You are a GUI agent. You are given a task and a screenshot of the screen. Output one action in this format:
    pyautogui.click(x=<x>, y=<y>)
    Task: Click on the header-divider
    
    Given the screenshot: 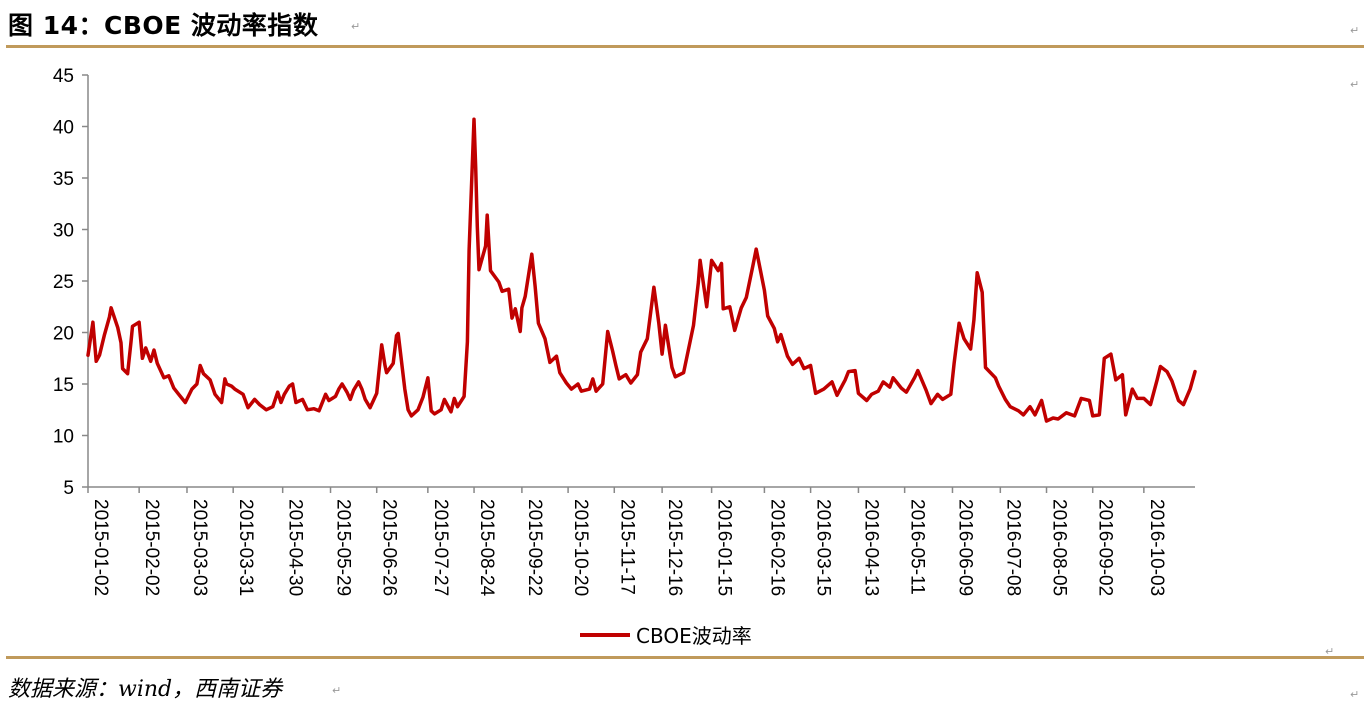 What is the action you would take?
    pyautogui.click(x=685, y=46)
    